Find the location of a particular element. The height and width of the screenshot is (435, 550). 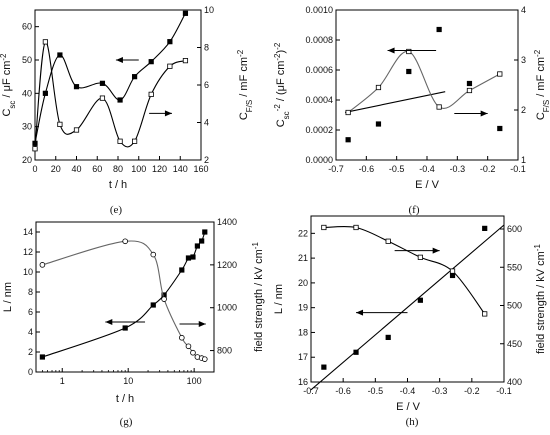

y2-tick-label: 600 is located at coordinates (514, 229).